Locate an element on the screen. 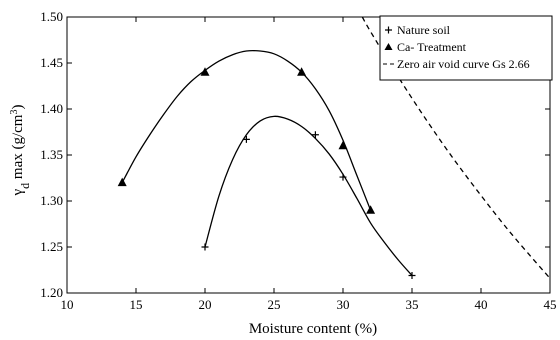 The image size is (560, 340). x-tick-label: 30 is located at coordinates (343, 304).